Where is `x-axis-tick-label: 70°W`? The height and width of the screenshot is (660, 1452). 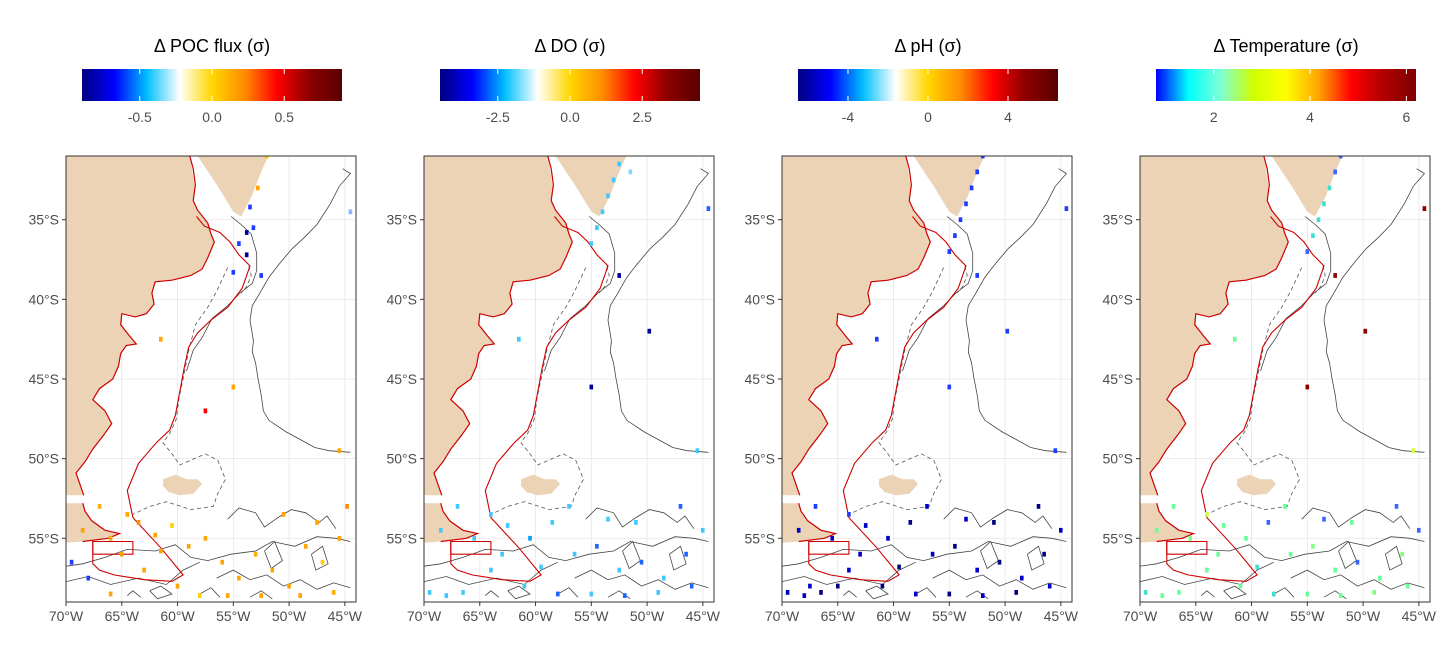
x-axis-tick-label: 70°W is located at coordinates (424, 616).